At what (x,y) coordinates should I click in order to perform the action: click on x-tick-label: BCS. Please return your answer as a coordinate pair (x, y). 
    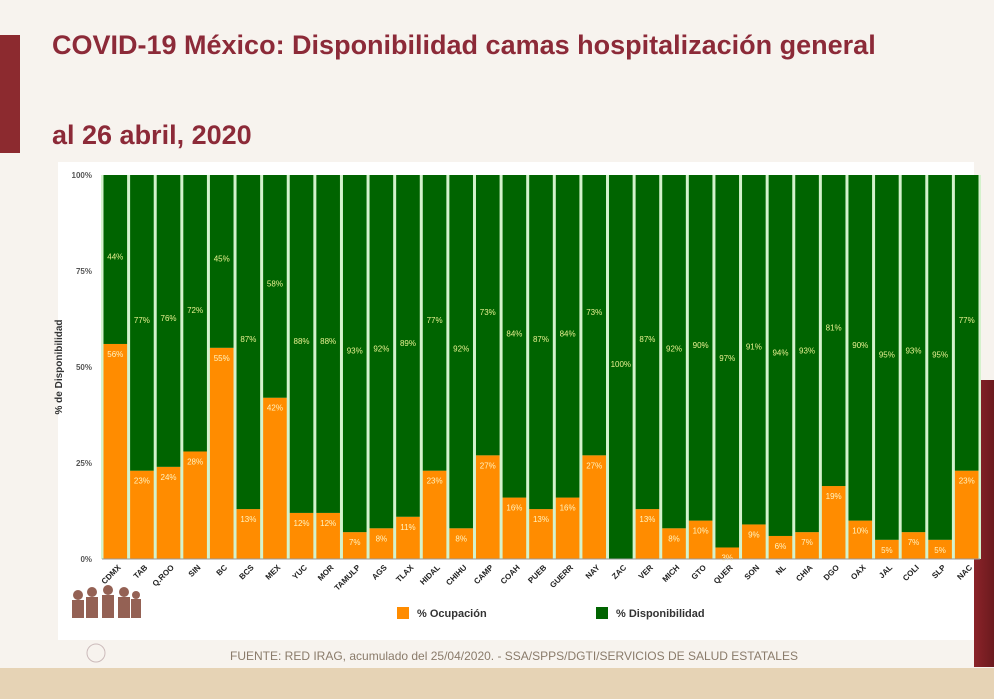
    Looking at the image, I should click on (246, 572).